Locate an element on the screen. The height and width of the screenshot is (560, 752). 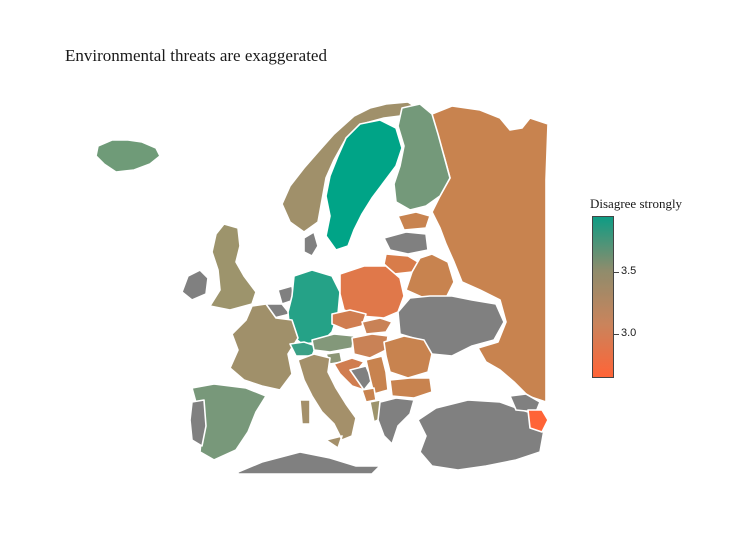
legend-title: Disagree strongly is located at coordinates (636, 203).